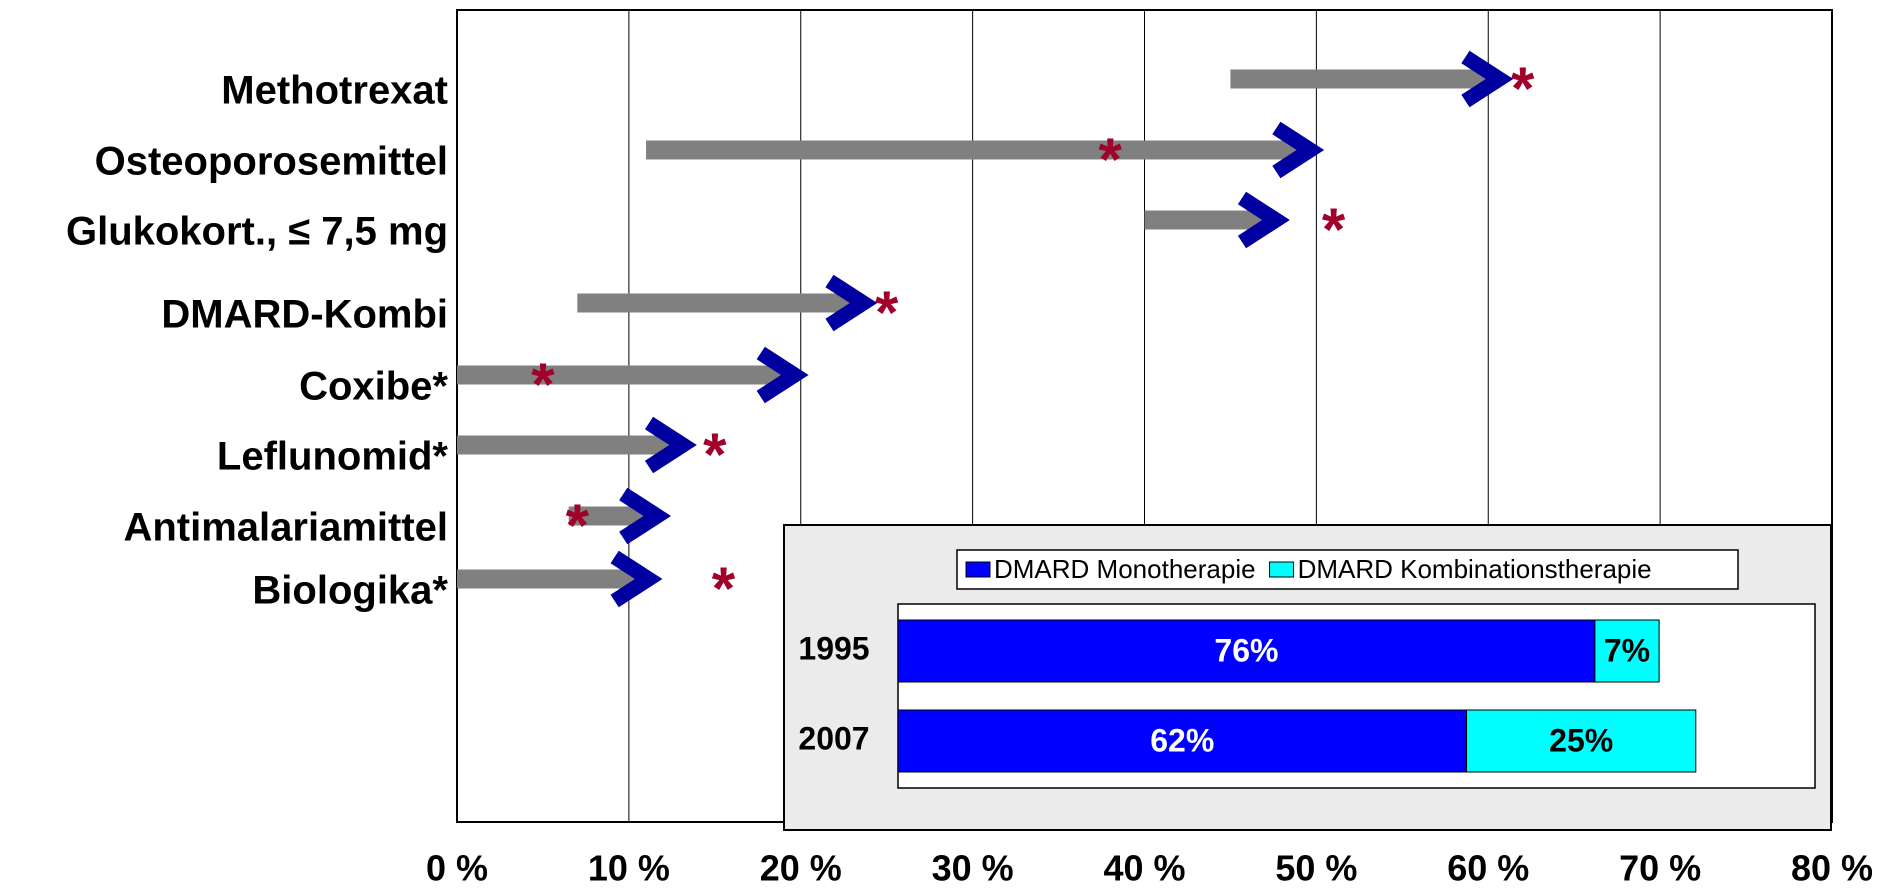 The image size is (1885, 892). I want to click on category-label: Coxibe*, so click(373, 387).